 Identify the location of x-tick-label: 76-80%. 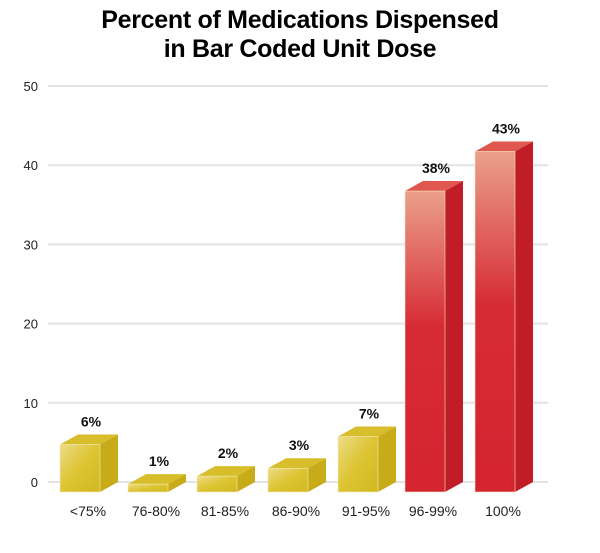
(156, 511).